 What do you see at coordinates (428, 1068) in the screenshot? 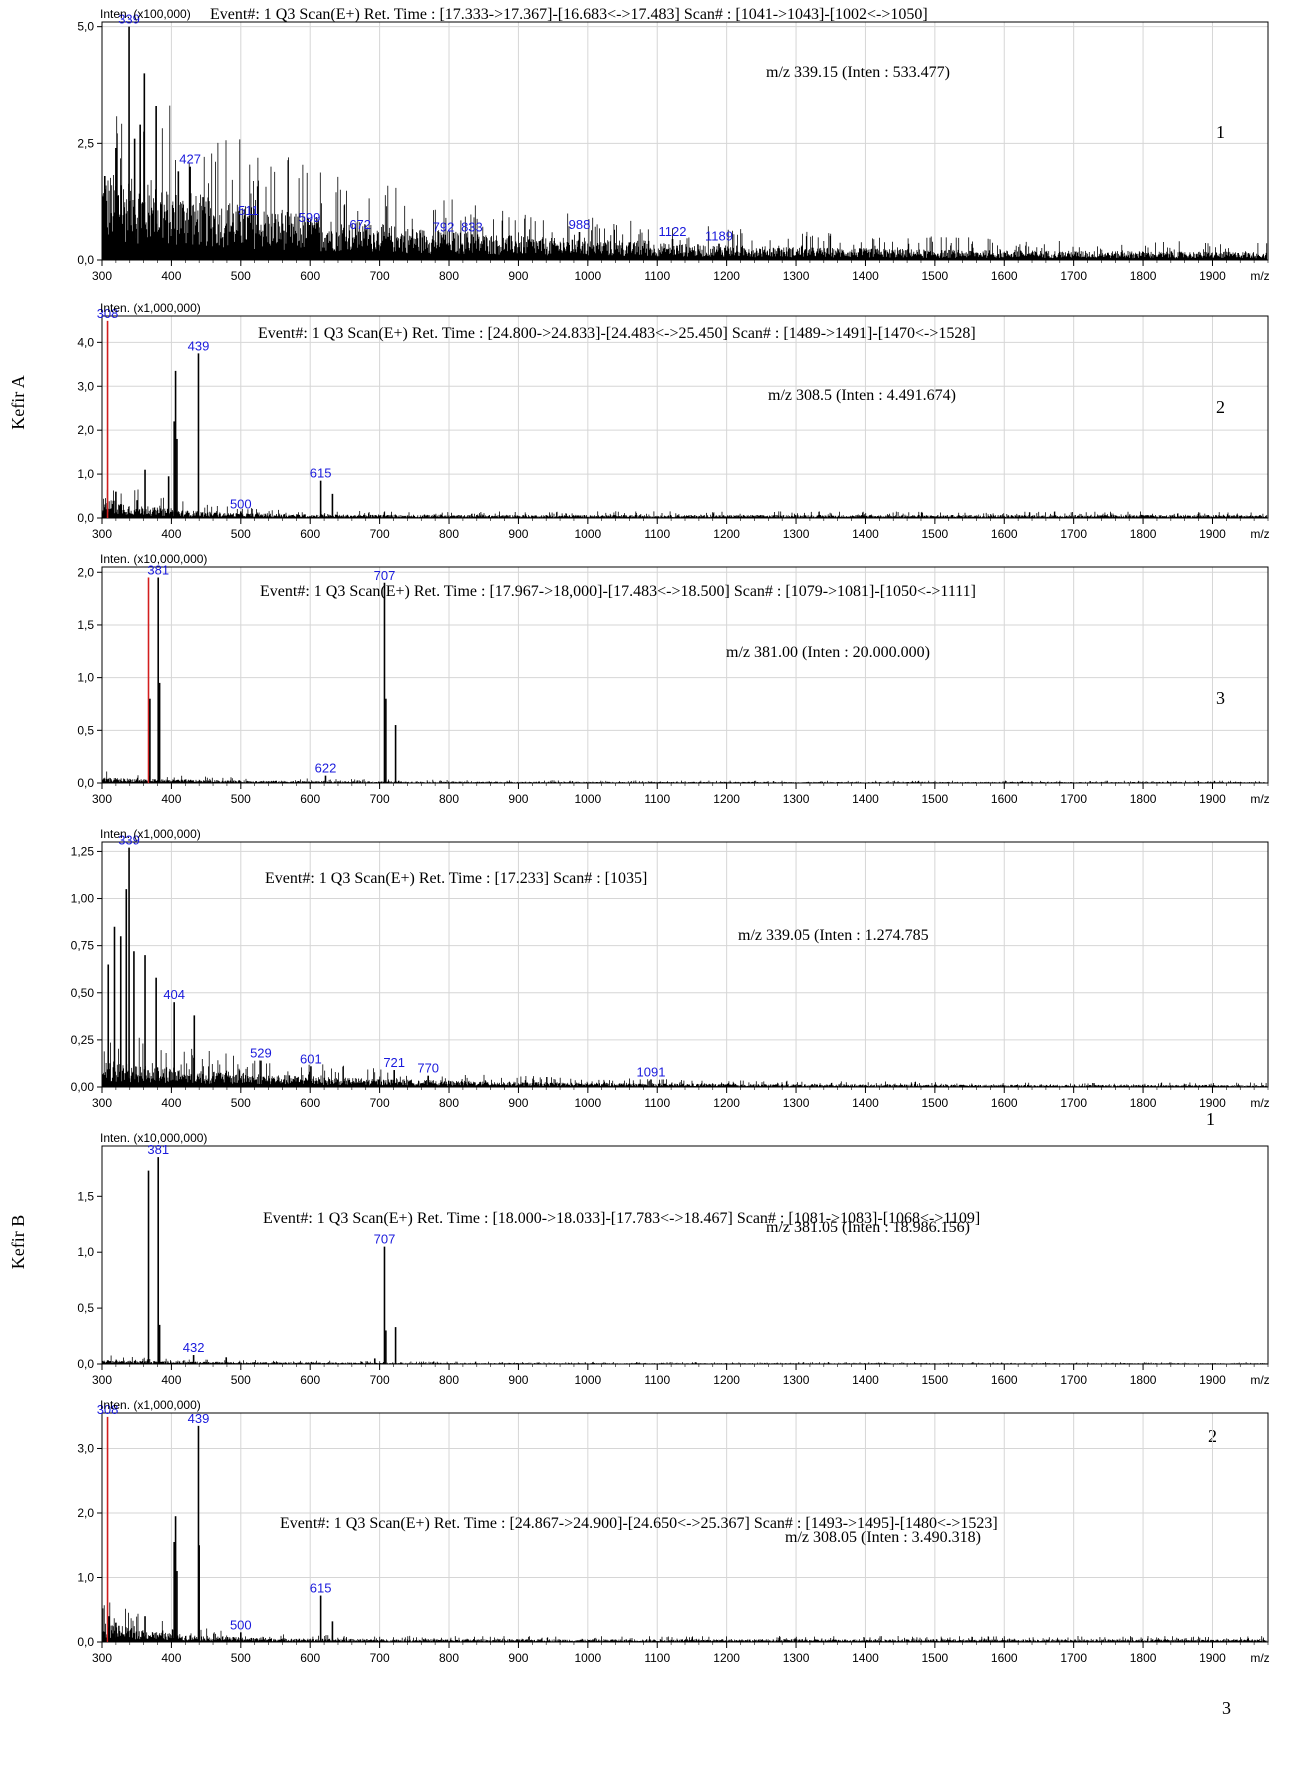
I see `peak-label: 770` at bounding box center [428, 1068].